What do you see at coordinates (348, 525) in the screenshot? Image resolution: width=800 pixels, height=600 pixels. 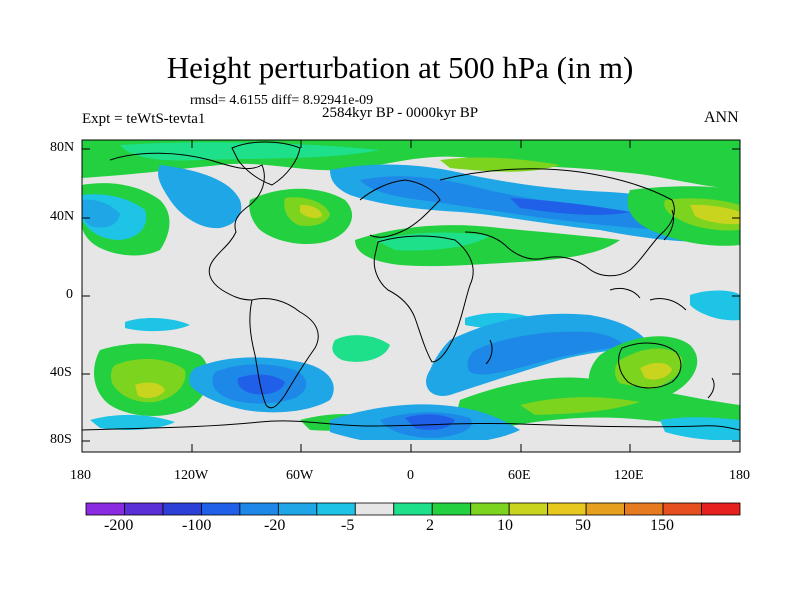 I see `colorbar-label: -5` at bounding box center [348, 525].